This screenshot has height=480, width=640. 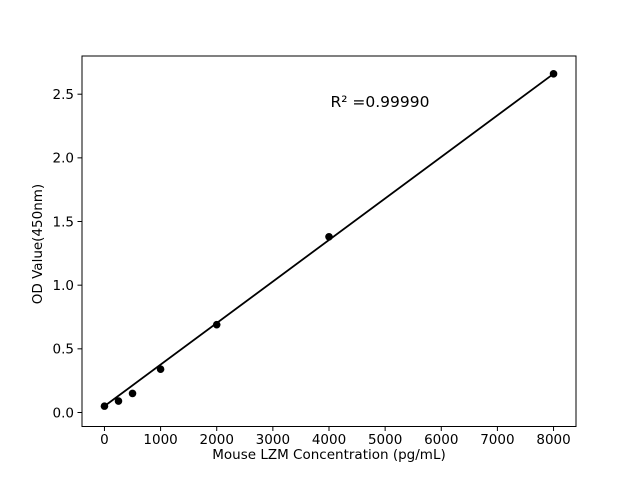 What do you see at coordinates (38, 244) in the screenshot?
I see `y-axis-label: OD Value(450nm)` at bounding box center [38, 244].